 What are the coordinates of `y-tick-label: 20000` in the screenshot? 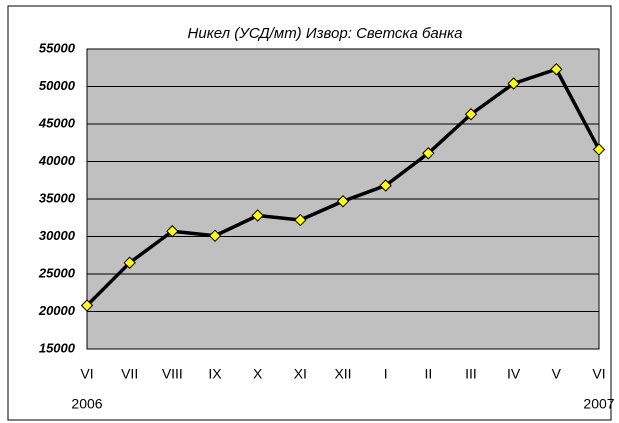 It's located at (57, 310).